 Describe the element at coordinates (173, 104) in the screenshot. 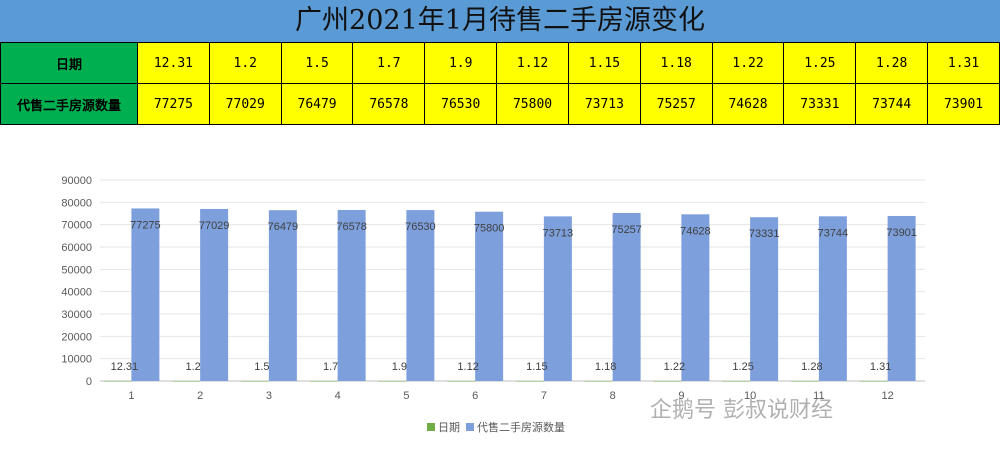

I see `count-cell: 77275` at that location.